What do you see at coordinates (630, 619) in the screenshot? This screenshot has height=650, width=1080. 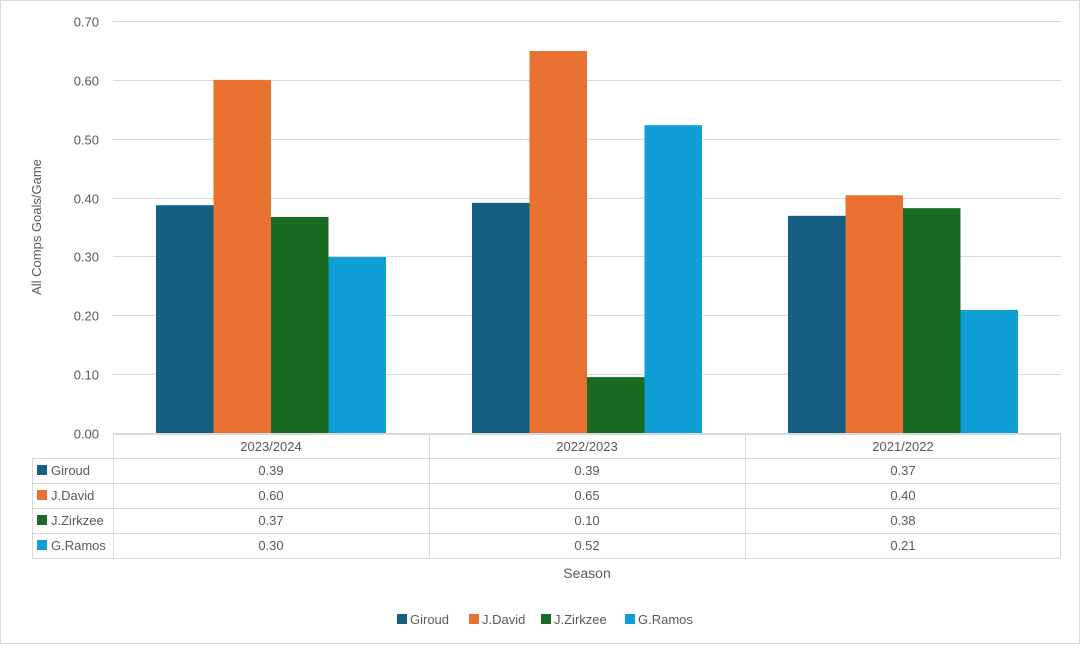 I see `legend-key-g-ramos` at bounding box center [630, 619].